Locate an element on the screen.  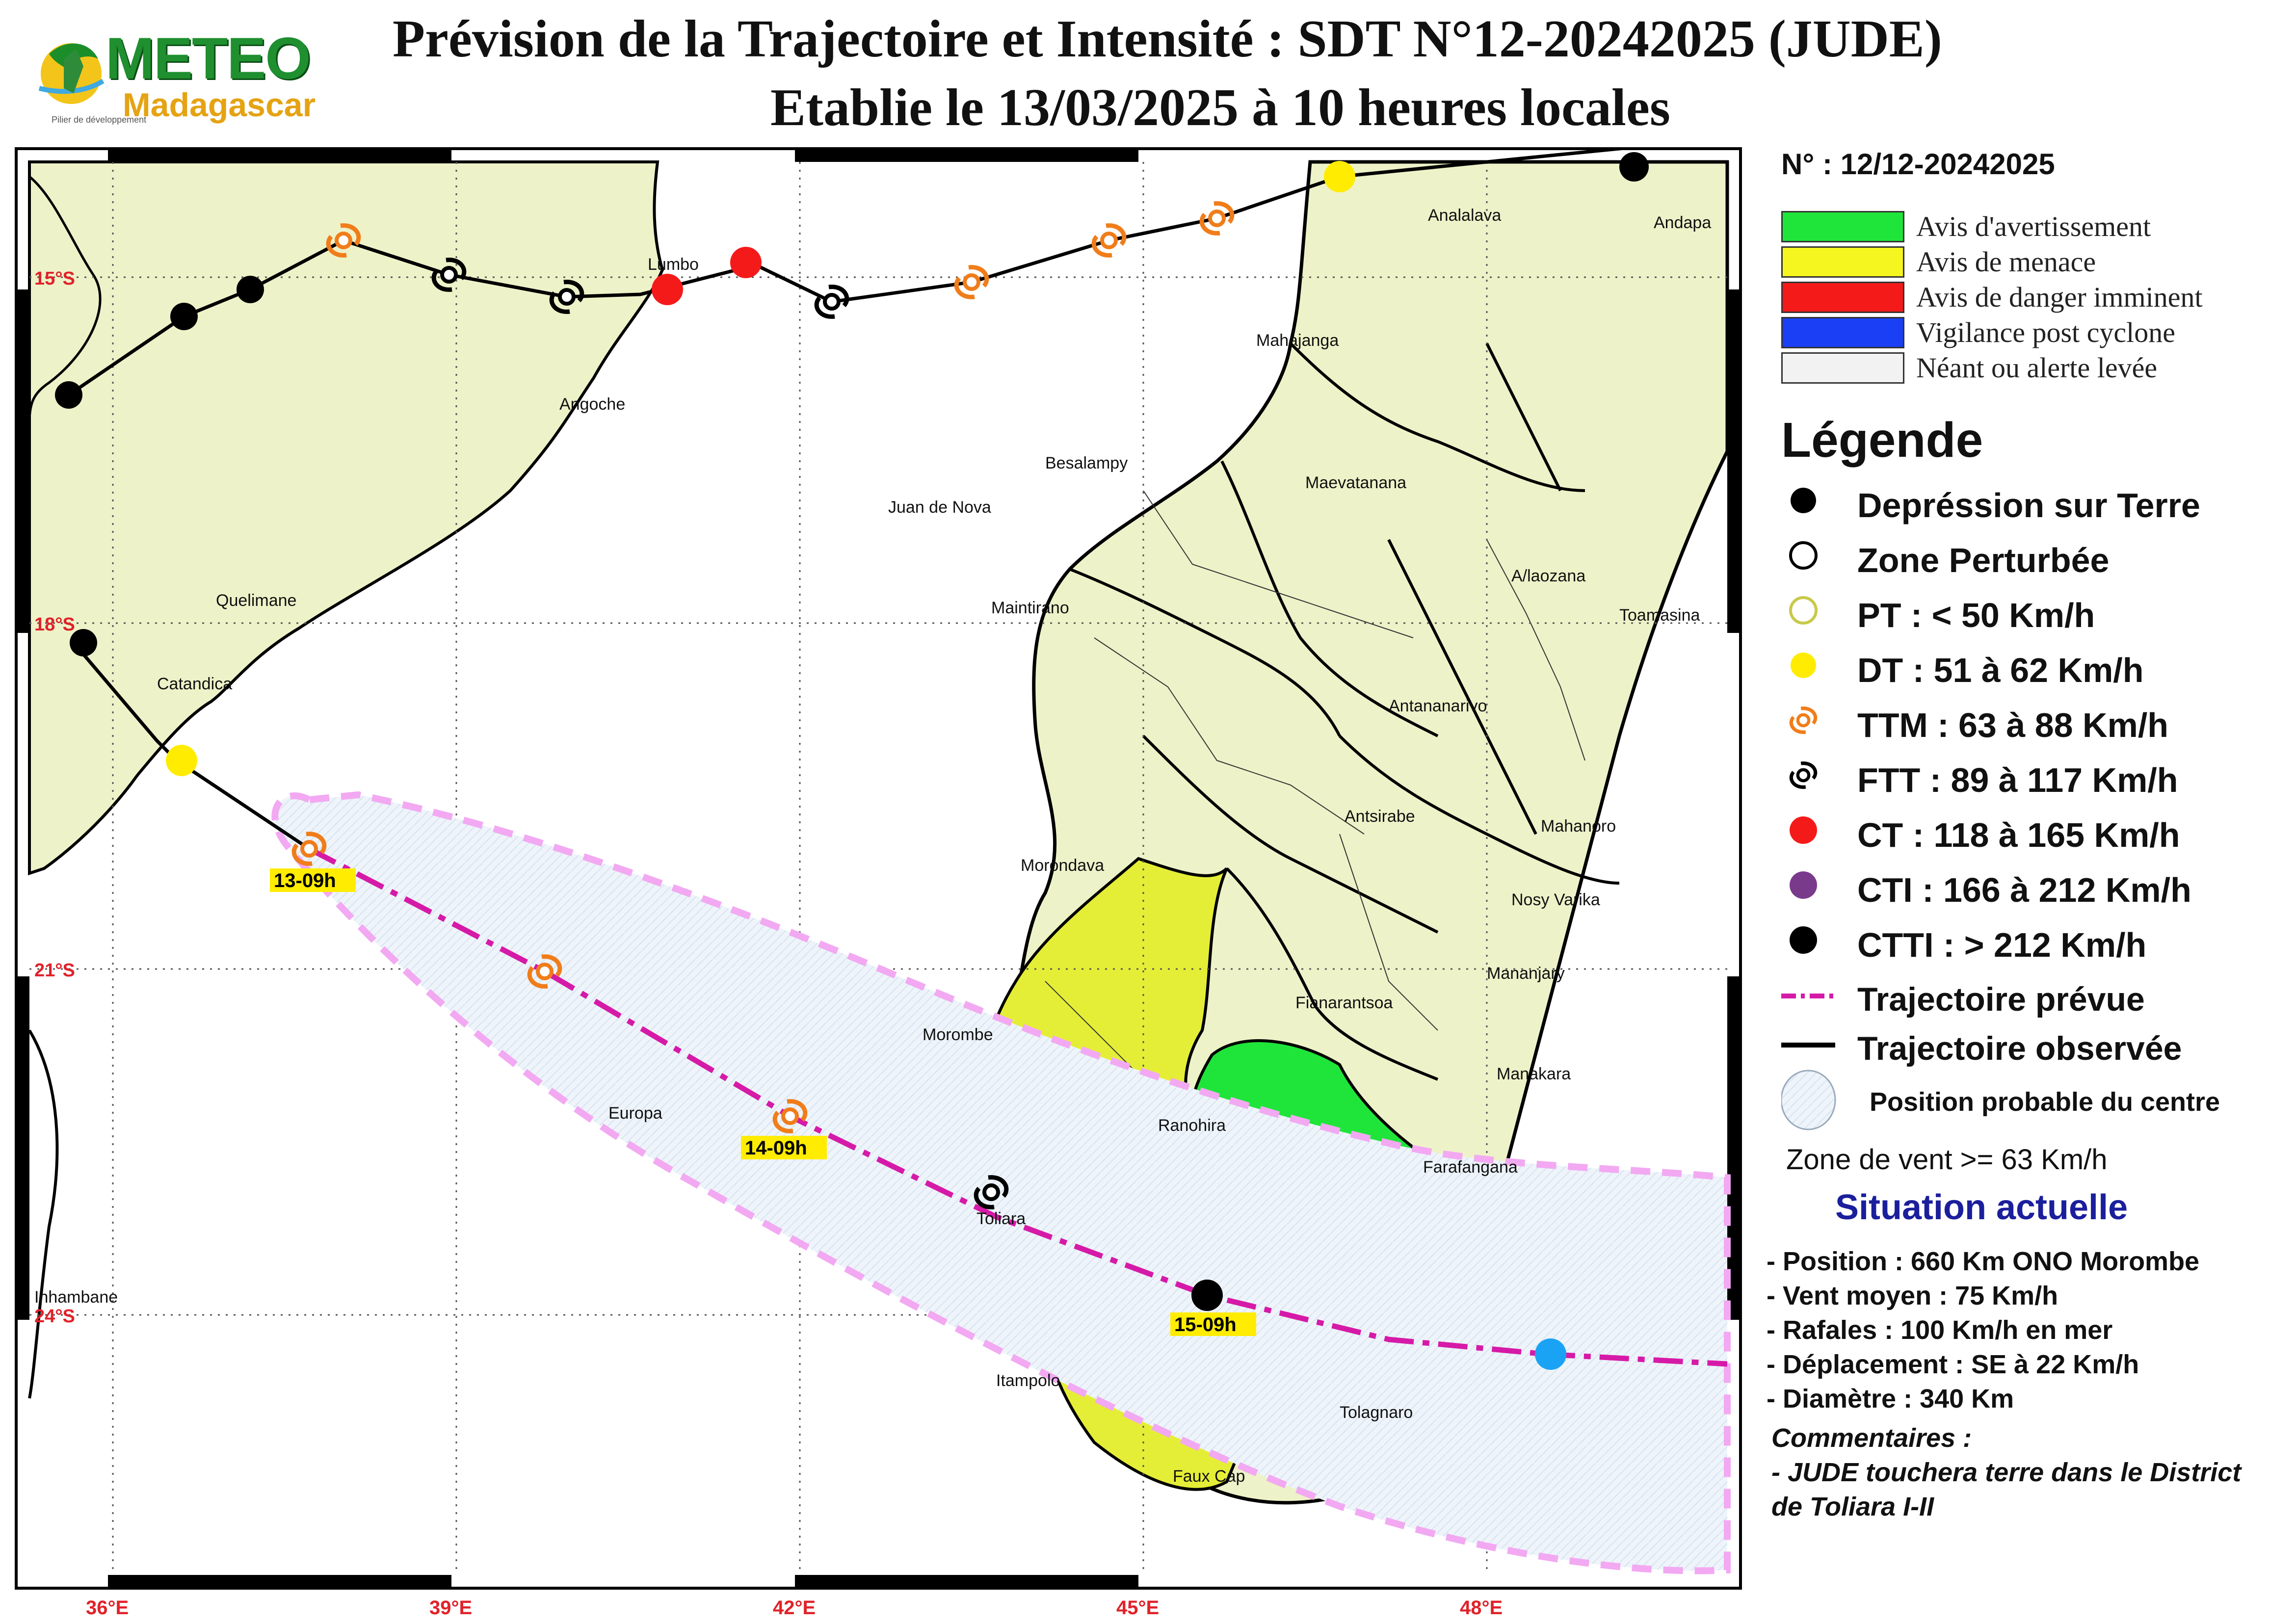
district-borders is located at coordinates (1344, 809).